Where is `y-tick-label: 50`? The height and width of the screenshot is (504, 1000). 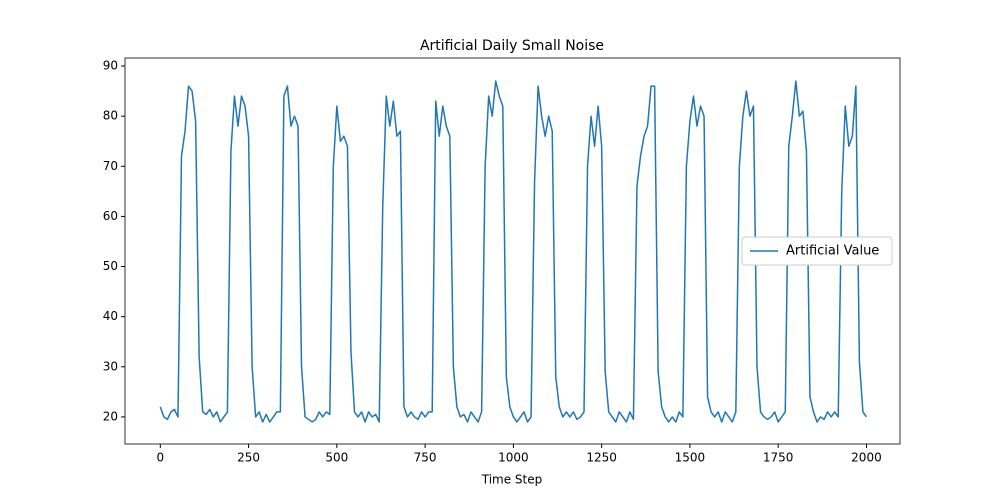
y-tick-label: 50 is located at coordinates (110, 266).